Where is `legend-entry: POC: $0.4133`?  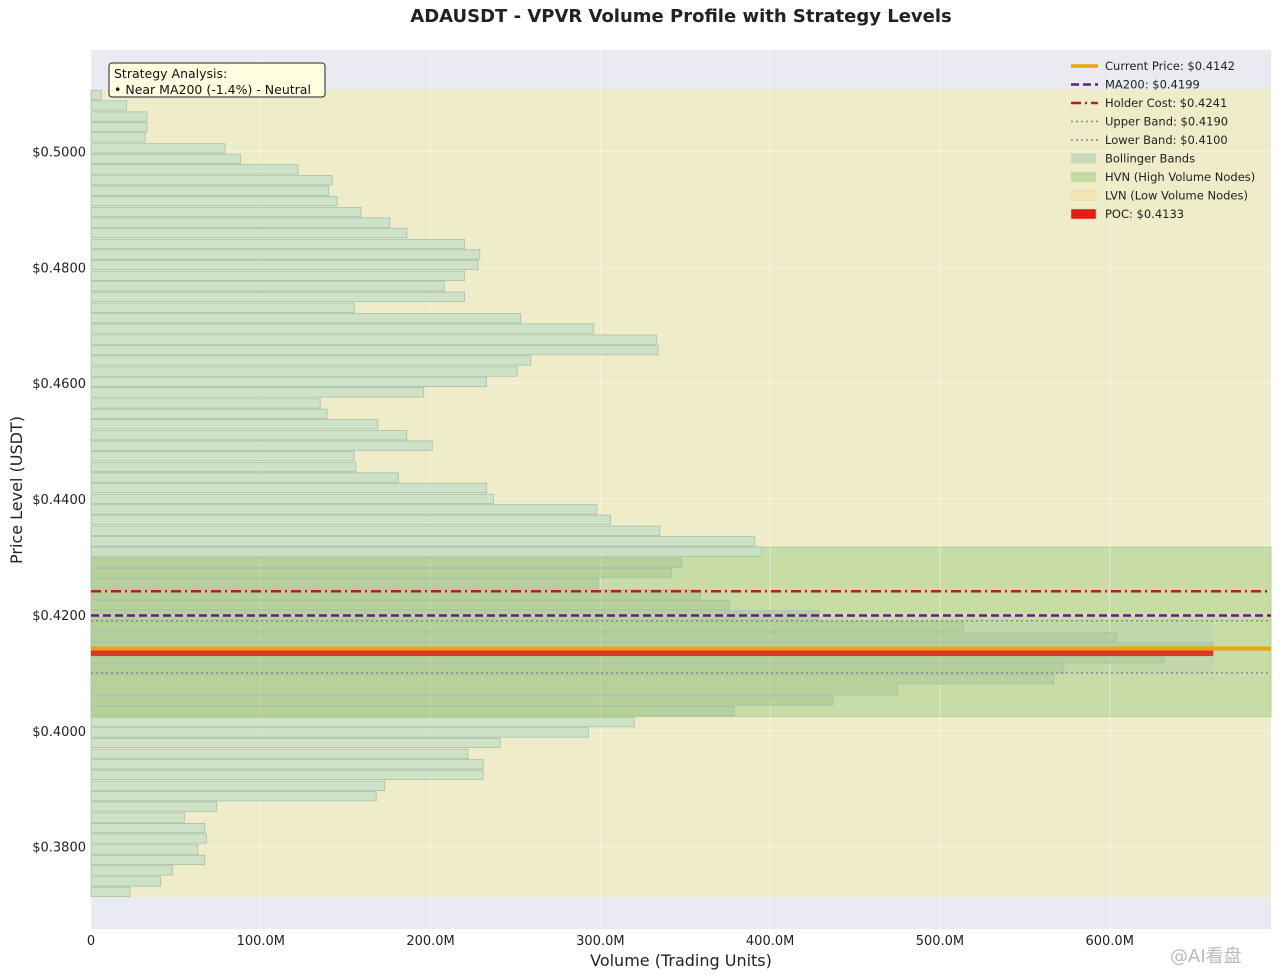 legend-entry: POC: $0.4133 is located at coordinates (1127, 214).